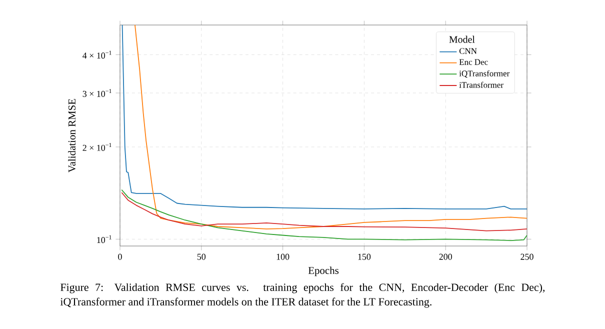  What do you see at coordinates (104, 239) in the screenshot?
I see `y-tick-label: 10$^{−1}$` at bounding box center [104, 239].